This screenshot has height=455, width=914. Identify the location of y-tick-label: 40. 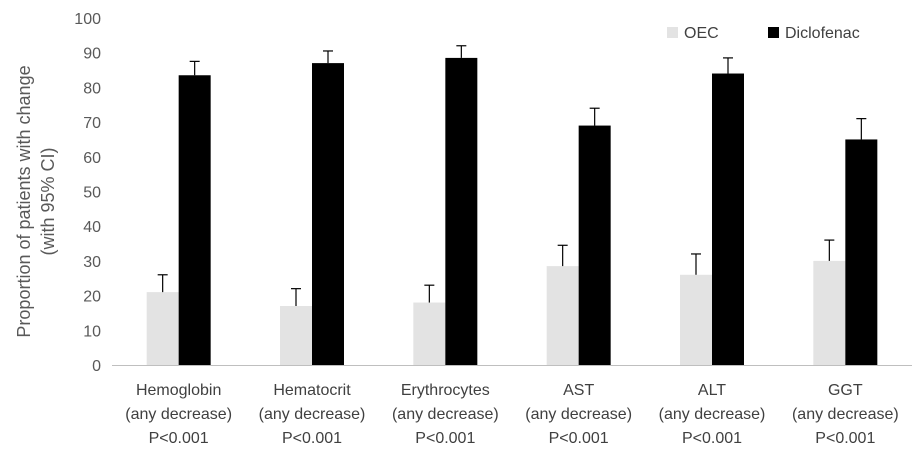
(92, 227).